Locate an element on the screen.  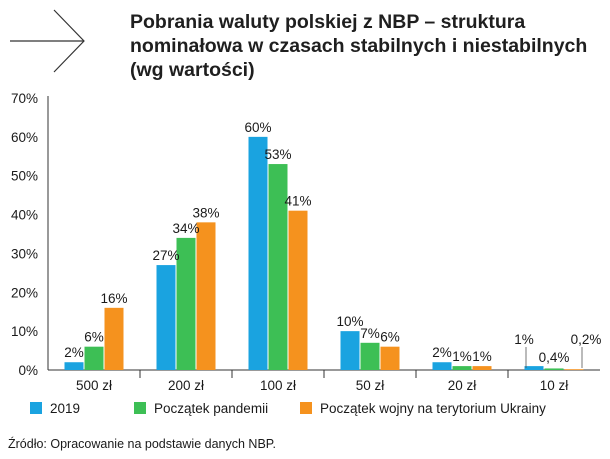
data-label: 38% is located at coordinates (205, 212).